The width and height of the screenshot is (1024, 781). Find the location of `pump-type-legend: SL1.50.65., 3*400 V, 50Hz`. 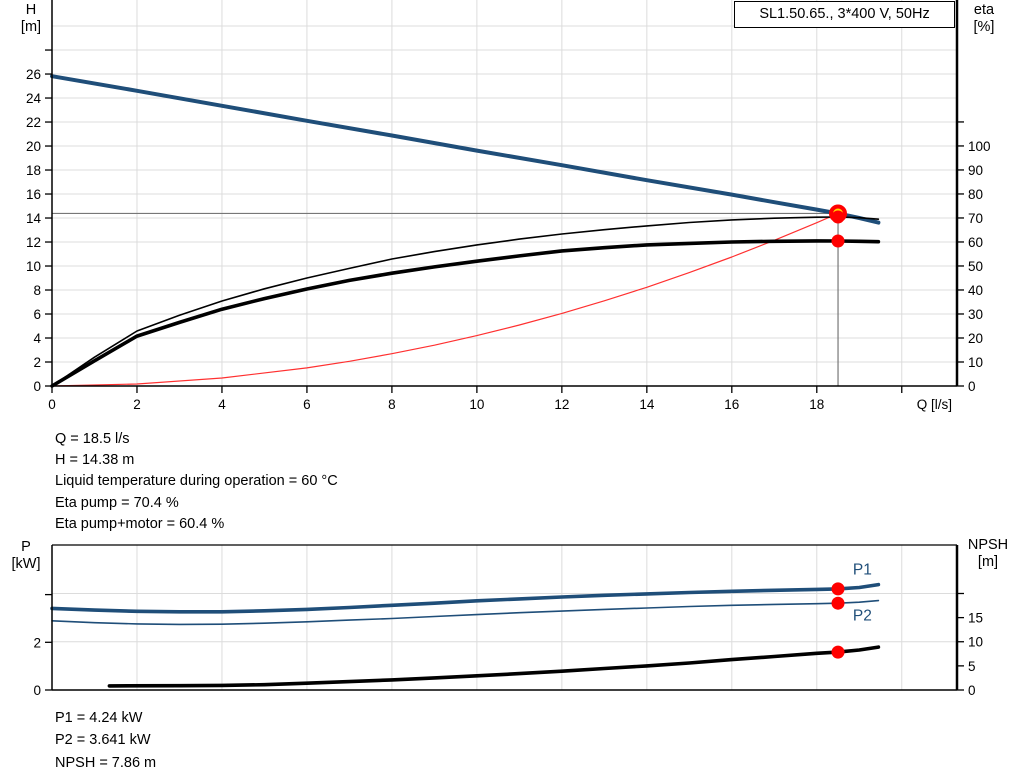

pump-type-legend: SL1.50.65., 3*400 V, 50Hz is located at coordinates (844, 14).